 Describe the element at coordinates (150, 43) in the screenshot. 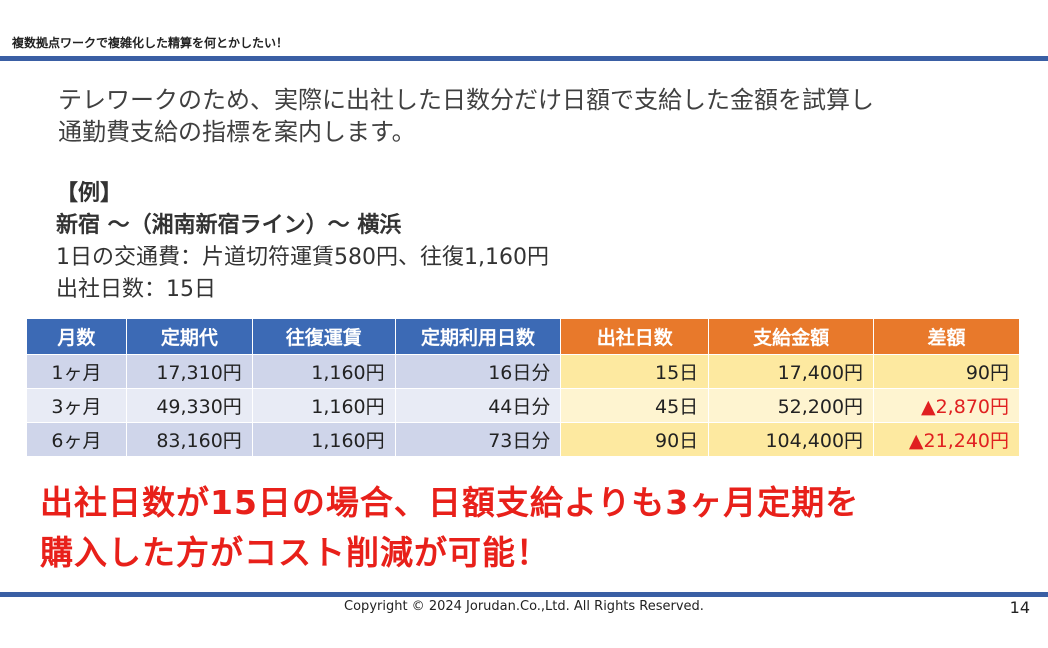

I see `slide-section-title: 複数拠点ワークで複雑化した精算を何とかしたい！` at that location.